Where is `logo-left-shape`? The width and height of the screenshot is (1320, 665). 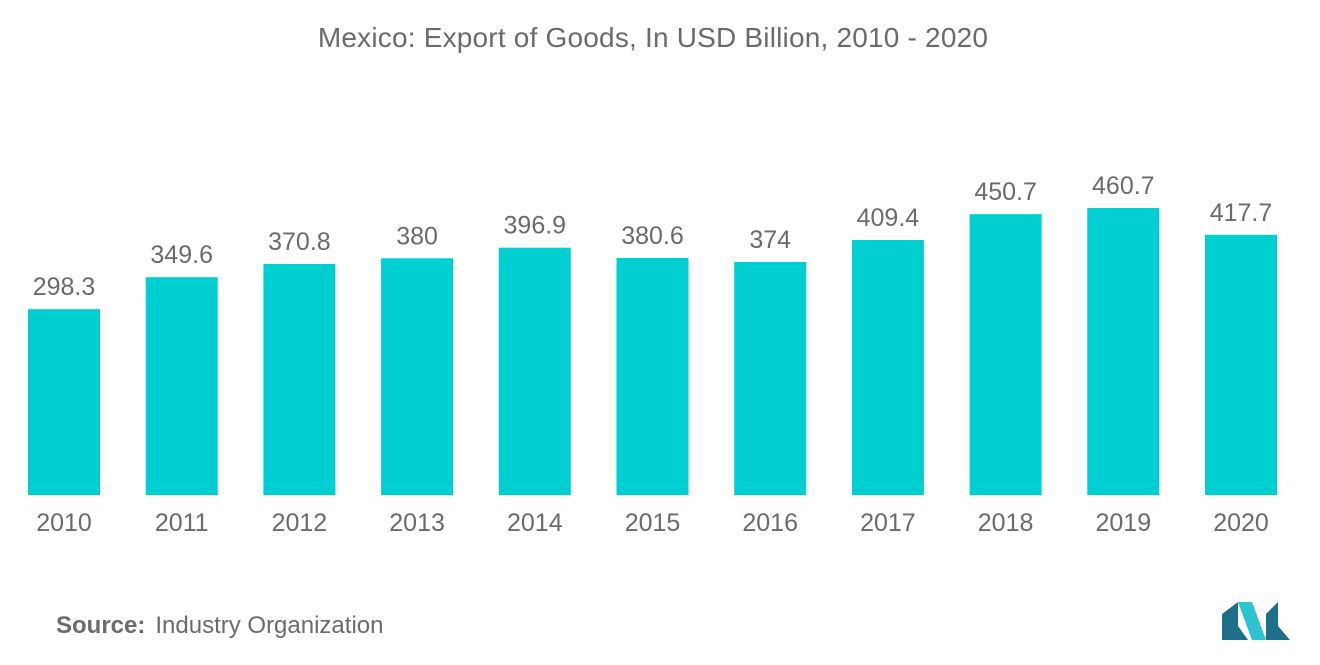 logo-left-shape is located at coordinates (1235, 621).